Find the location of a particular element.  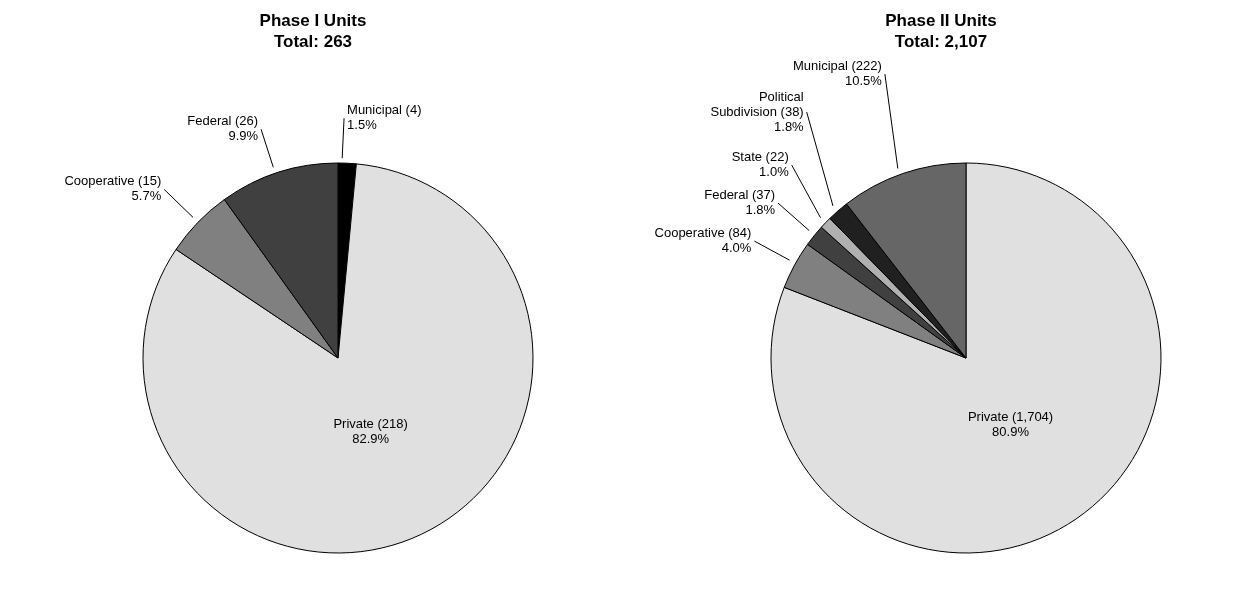

chart-subtitle: Total: 263 is located at coordinates (313, 41).